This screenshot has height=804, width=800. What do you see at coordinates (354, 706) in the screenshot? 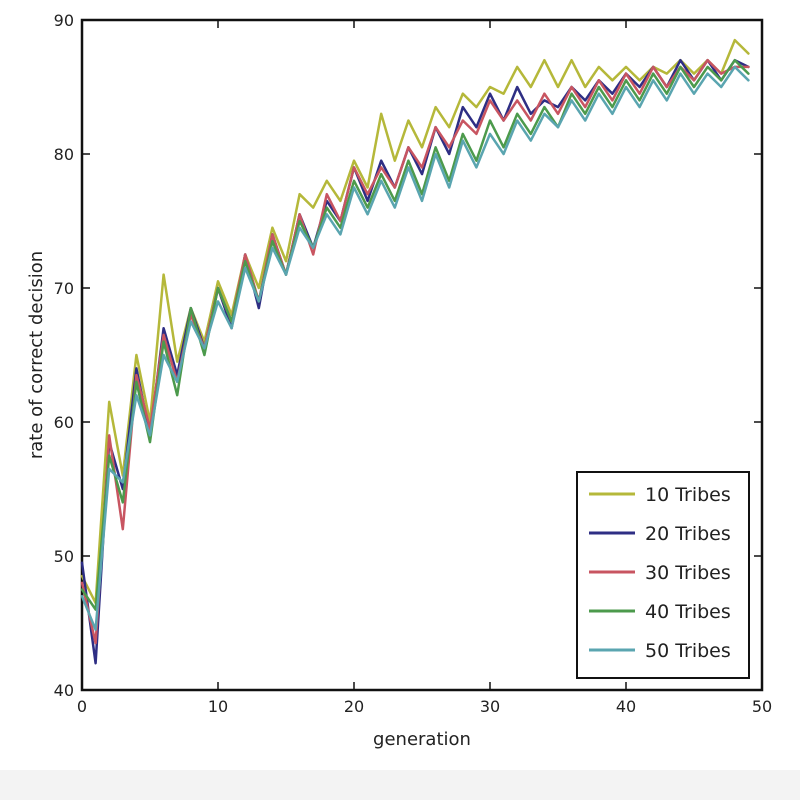
I see `x-tick-label: 20` at bounding box center [354, 706].